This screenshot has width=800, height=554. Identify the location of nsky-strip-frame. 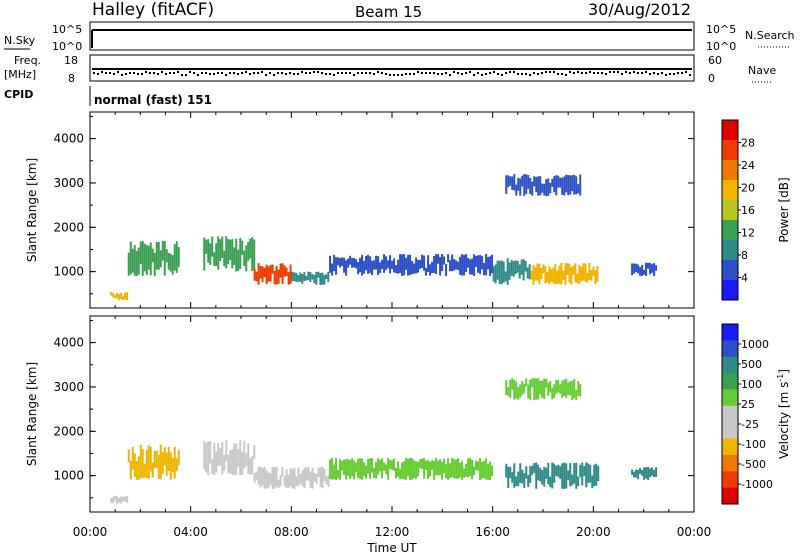
(392, 36).